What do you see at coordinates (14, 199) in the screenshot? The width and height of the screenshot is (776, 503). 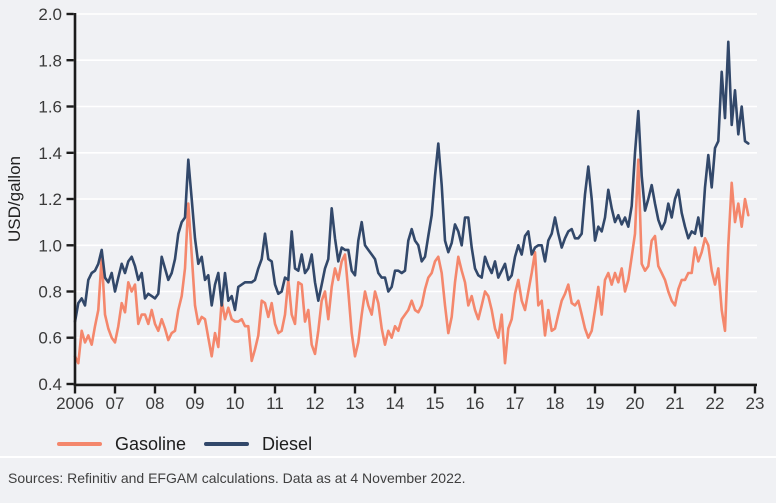 I see `y-axis-title: USD/gallon` at bounding box center [14, 199].